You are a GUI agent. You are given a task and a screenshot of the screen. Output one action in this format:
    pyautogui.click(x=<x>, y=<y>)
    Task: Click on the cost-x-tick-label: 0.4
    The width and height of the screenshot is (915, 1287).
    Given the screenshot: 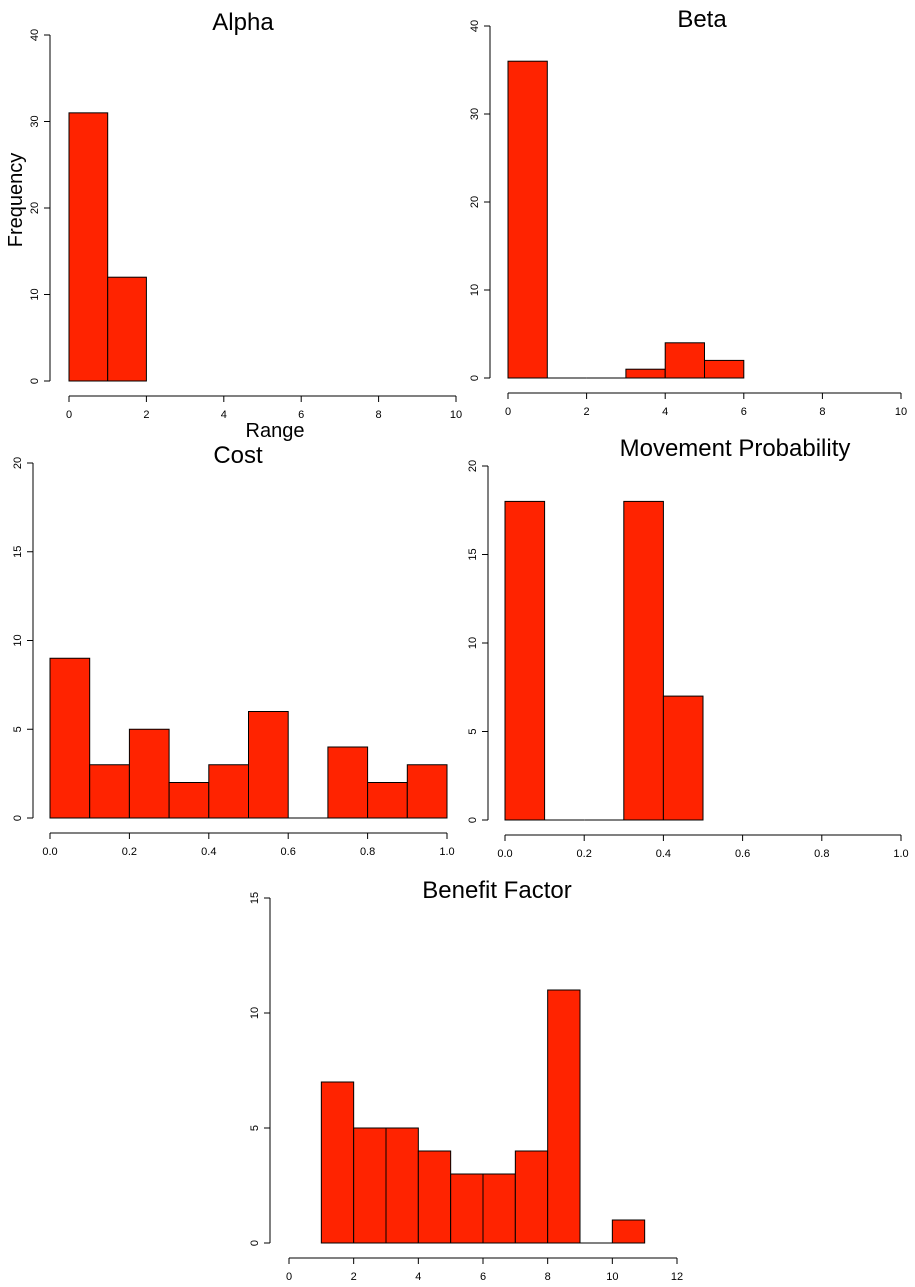 What is the action you would take?
    pyautogui.click(x=208, y=852)
    